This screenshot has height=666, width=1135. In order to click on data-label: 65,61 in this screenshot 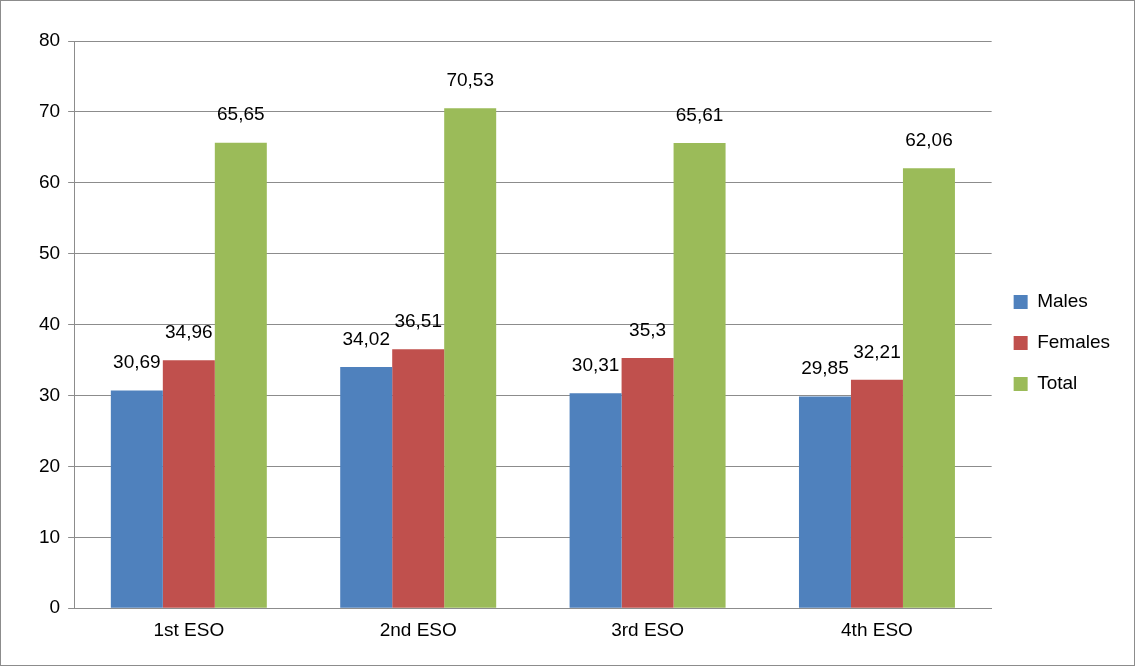, I will do `click(699, 114)`.